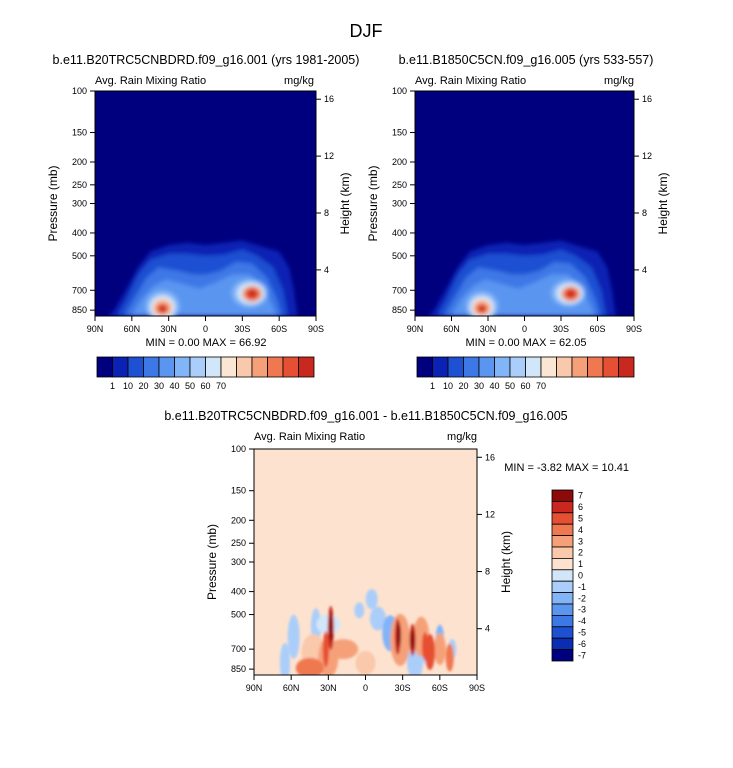 This screenshot has width=733, height=768. Describe the element at coordinates (365, 562) in the screenshot. I see `panel-3-plot-area` at that location.